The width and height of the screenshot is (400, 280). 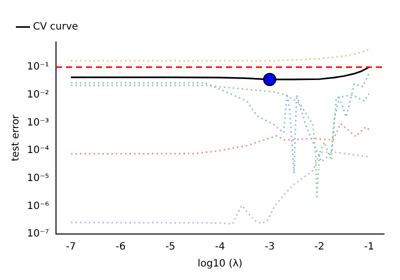 I want to click on x-tick-label: -7, so click(x=71, y=247).